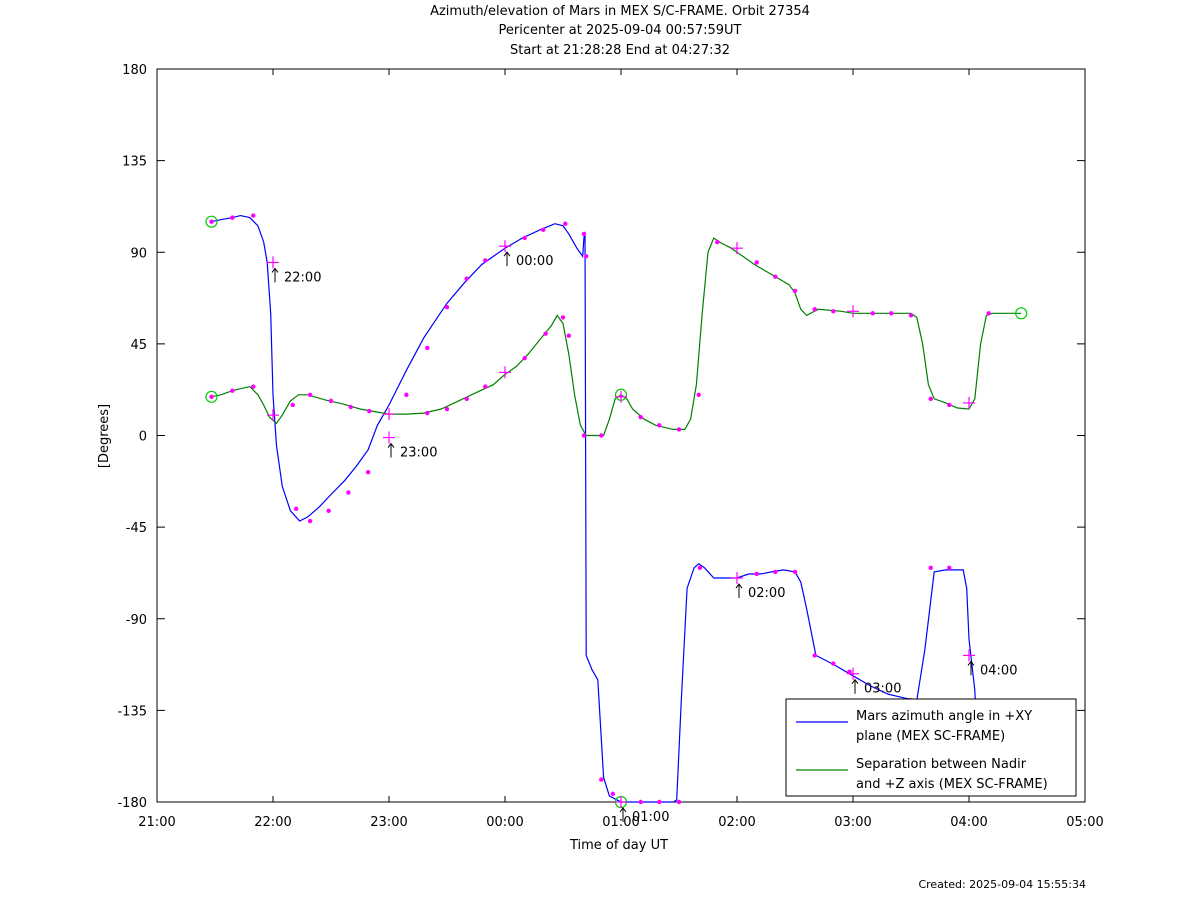 This screenshot has height=901, width=1200. I want to click on x-tick-label: 21:00, so click(156, 822).